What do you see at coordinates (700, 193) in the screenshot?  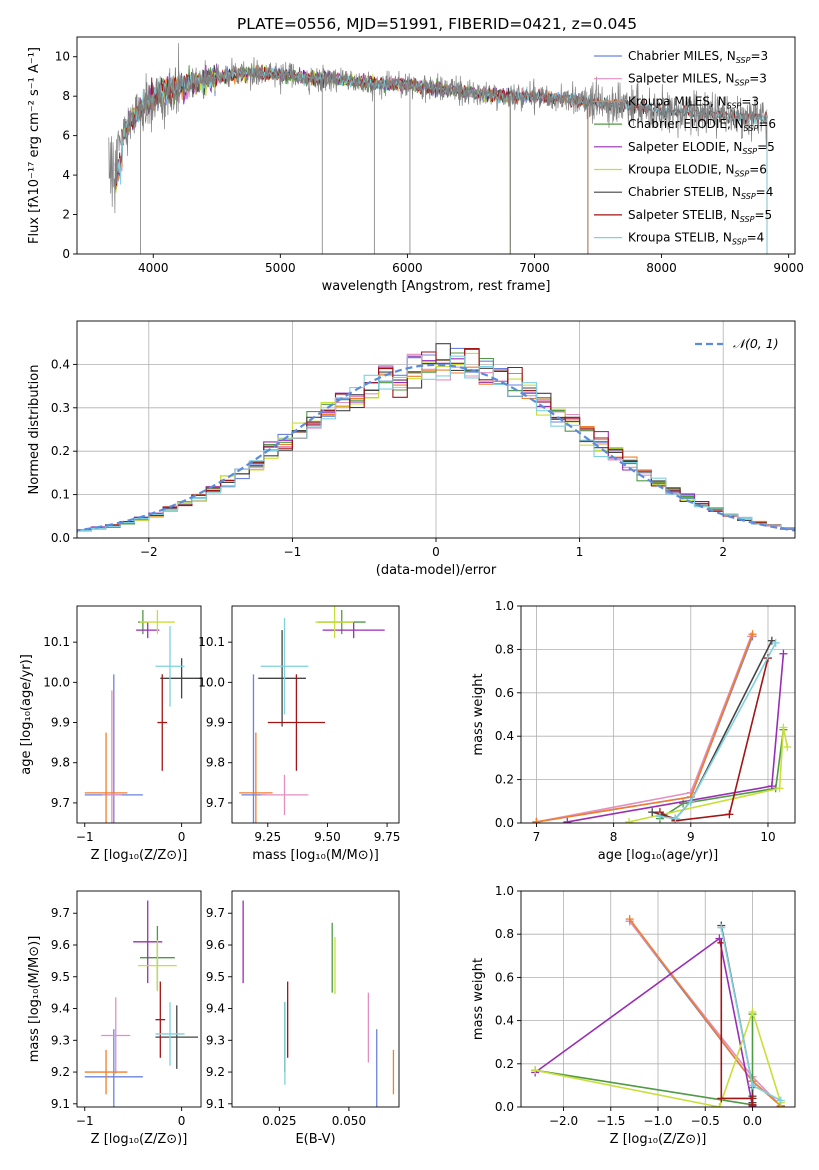 I see `legend-label: Chabrier STELIB, NSSP=4` at bounding box center [700, 193].